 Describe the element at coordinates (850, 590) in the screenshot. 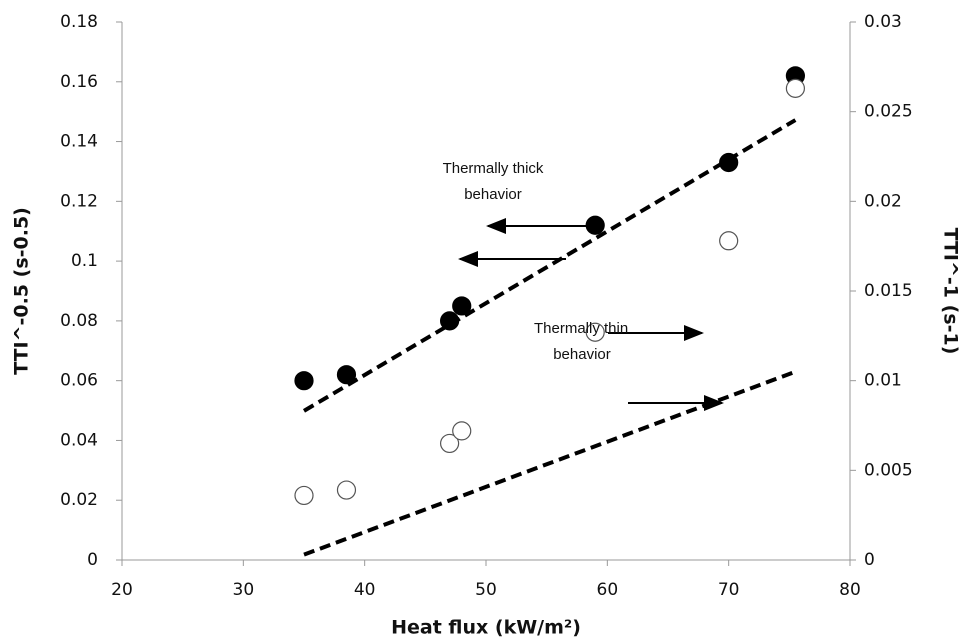

I see `x-tick-label: 80` at that location.